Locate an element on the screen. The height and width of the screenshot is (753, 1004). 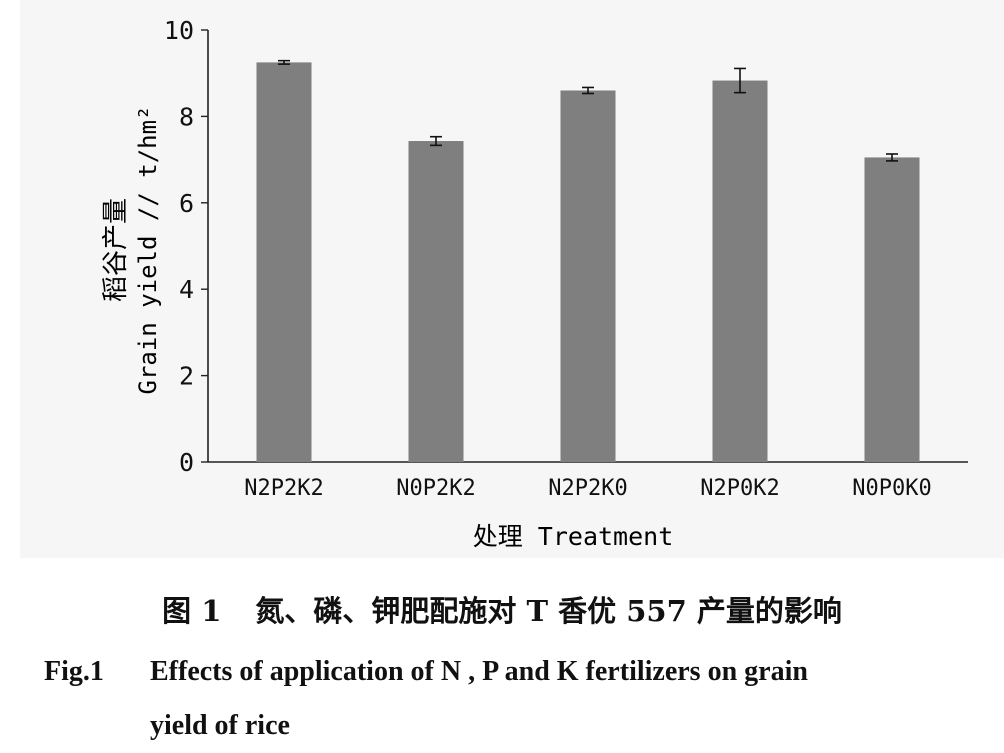
y-tick-label: 2 is located at coordinates (186, 376).